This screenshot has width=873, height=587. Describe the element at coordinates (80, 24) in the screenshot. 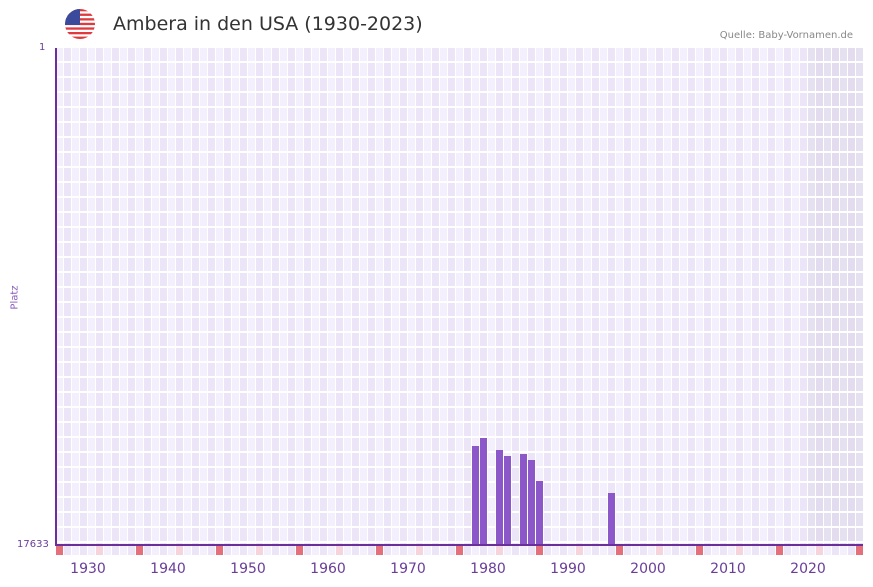

I see `us-flag-icon` at that location.